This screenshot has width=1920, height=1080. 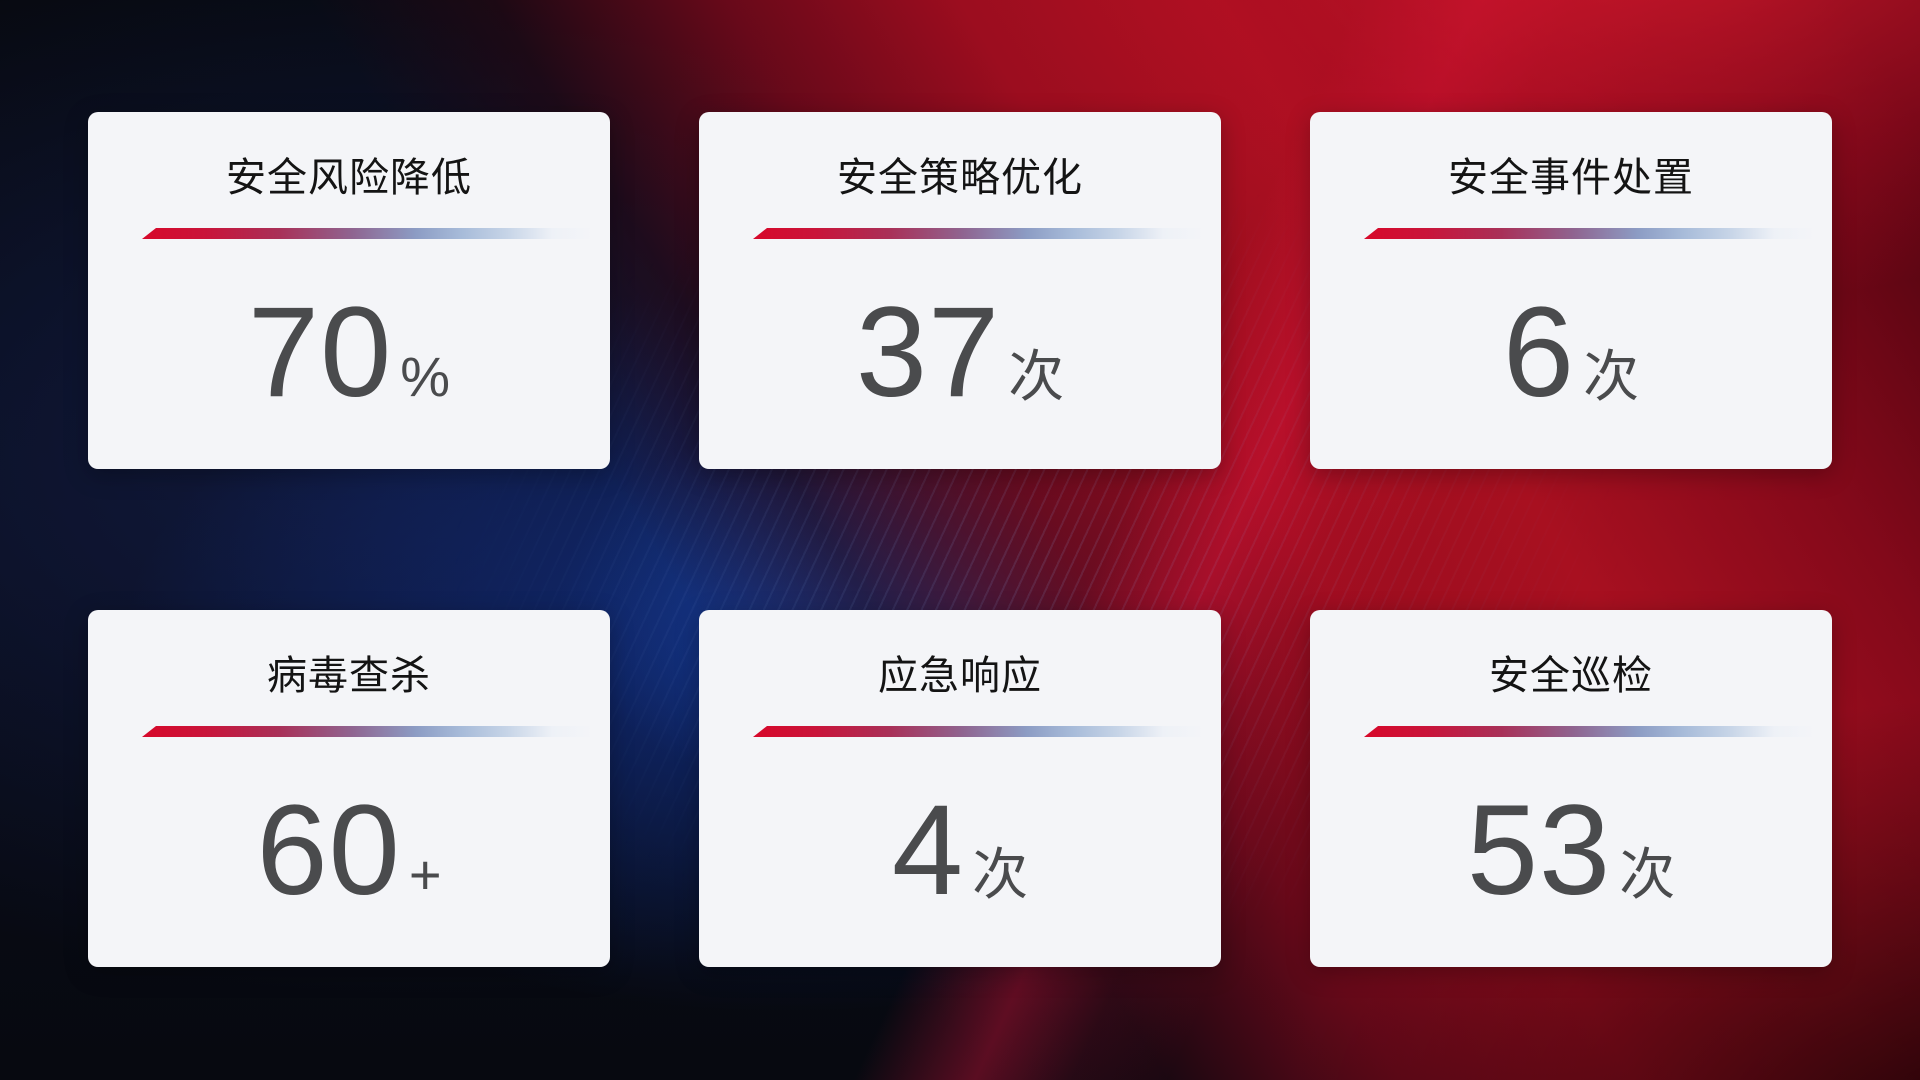 I want to click on stat-card-virus-scan: 病毒查杀 60 +, so click(x=349, y=788).